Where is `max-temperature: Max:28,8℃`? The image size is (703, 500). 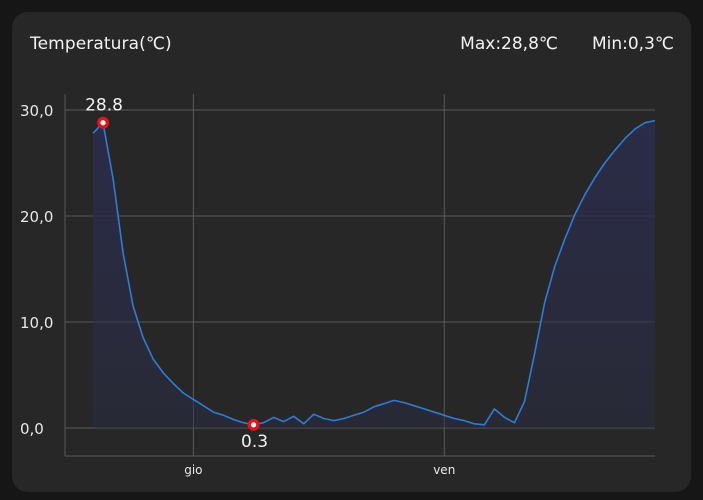
max-temperature: Max:28,8℃ is located at coordinates (509, 44).